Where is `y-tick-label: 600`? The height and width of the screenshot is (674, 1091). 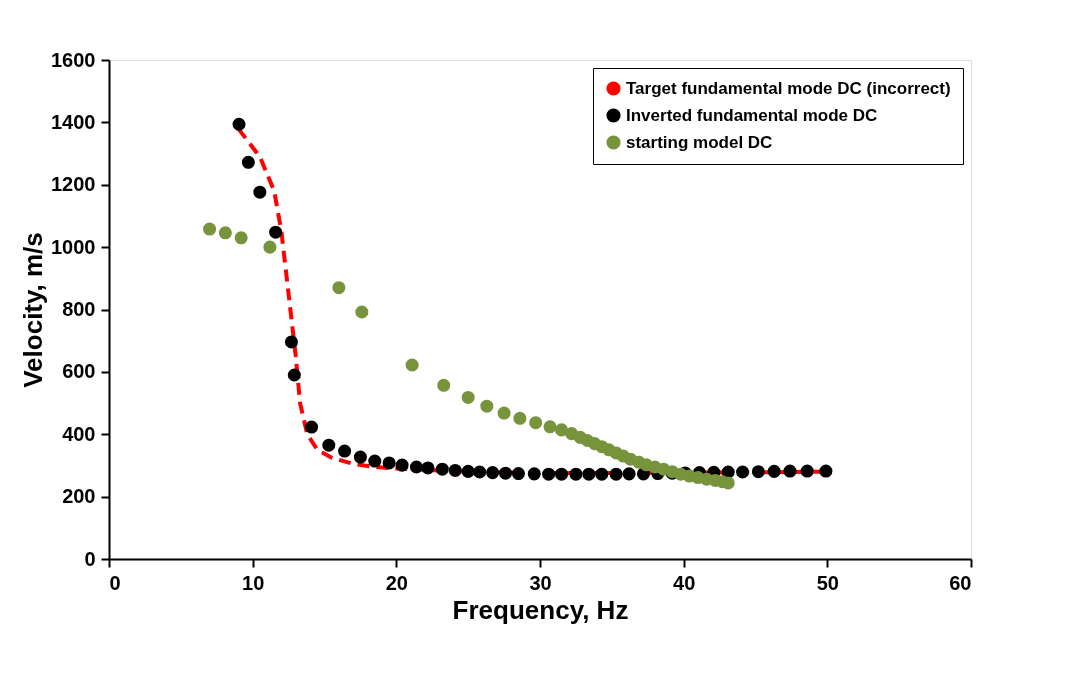
y-tick-label: 600 is located at coordinates (79, 371).